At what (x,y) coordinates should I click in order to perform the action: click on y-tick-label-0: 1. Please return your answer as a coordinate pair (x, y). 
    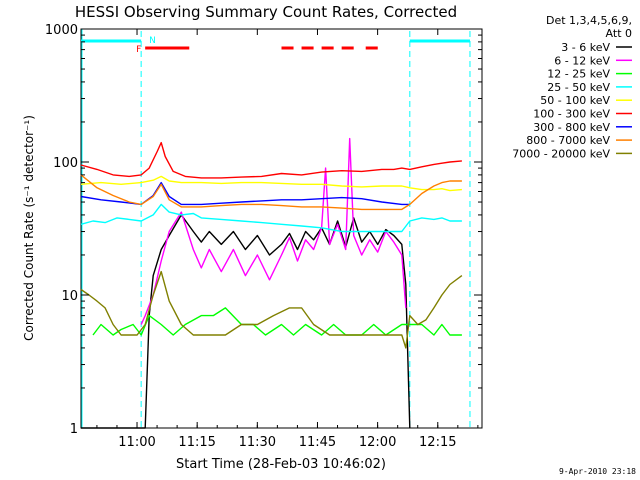
    Looking at the image, I should click on (74, 429).